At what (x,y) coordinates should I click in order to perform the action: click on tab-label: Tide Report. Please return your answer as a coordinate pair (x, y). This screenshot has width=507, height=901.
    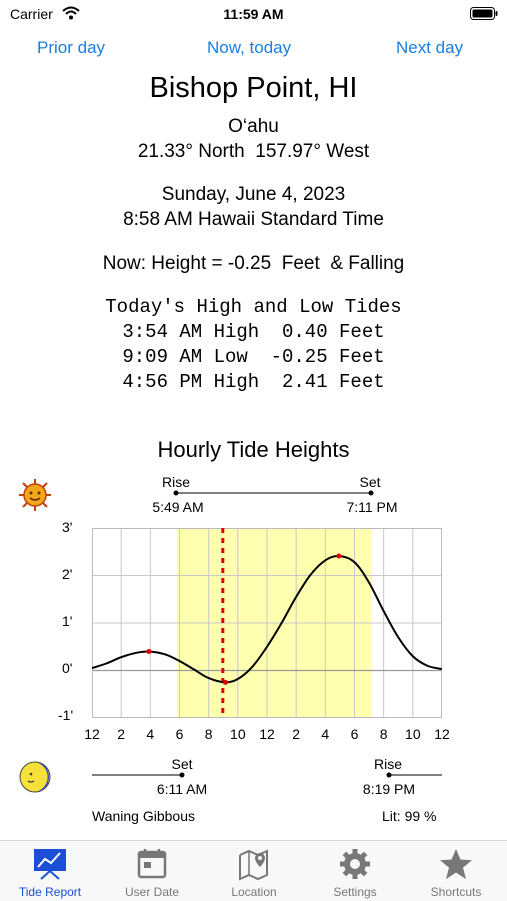
    Looking at the image, I should click on (50, 892).